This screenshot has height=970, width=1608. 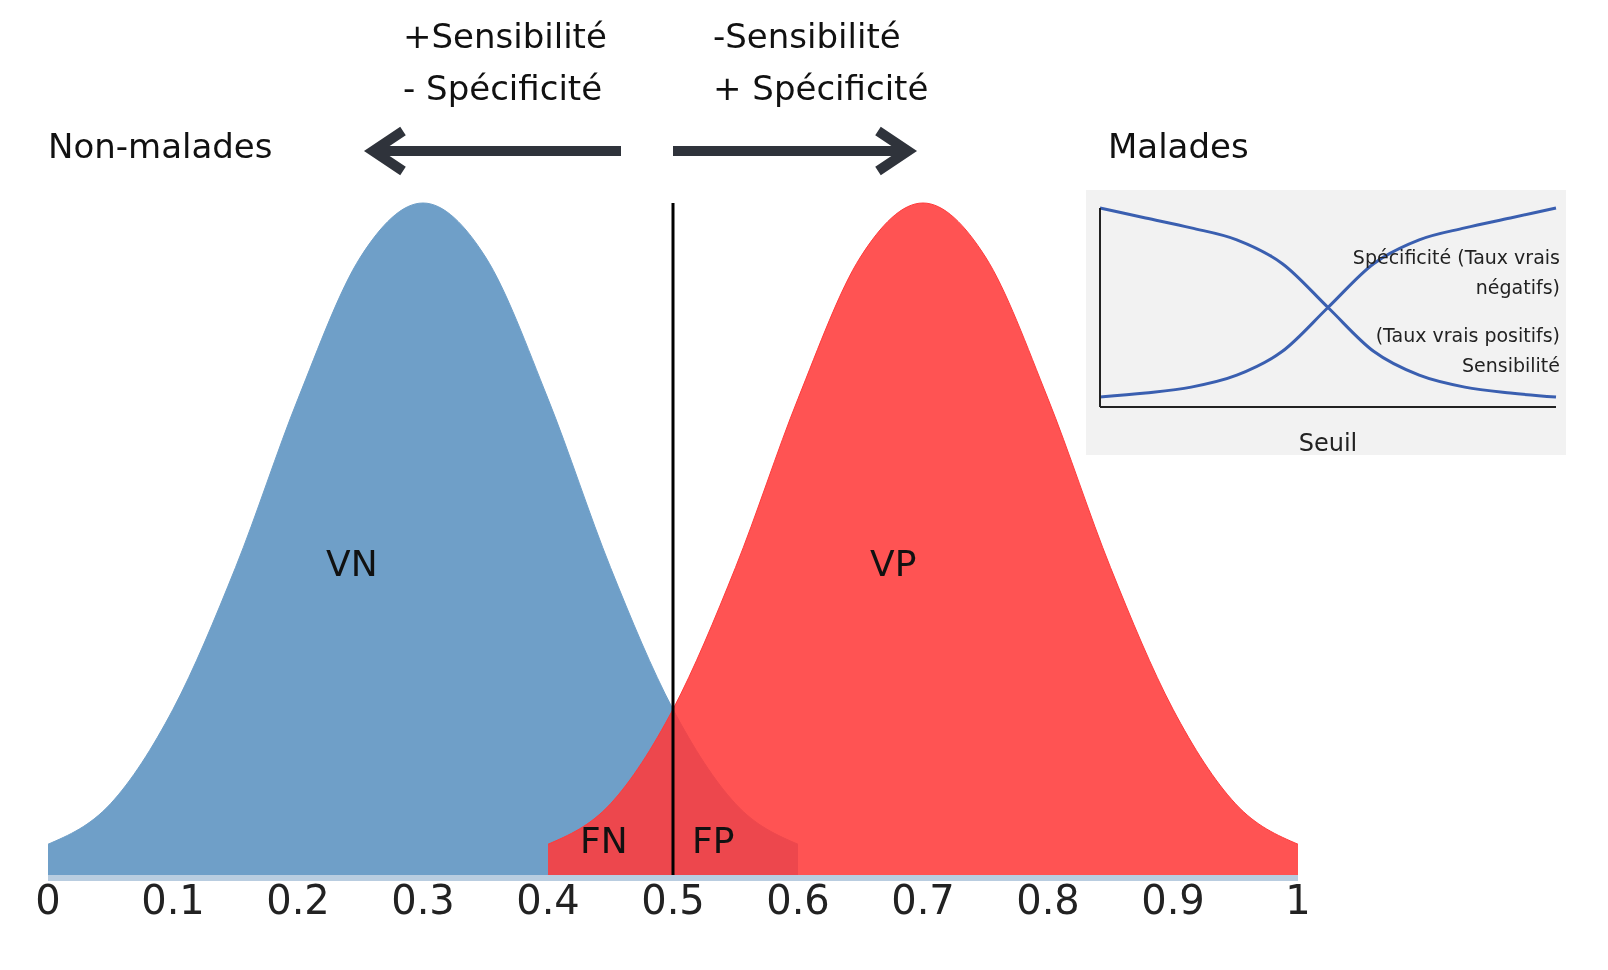 What do you see at coordinates (548, 900) in the screenshot?
I see `x-tick-label: 0.4` at bounding box center [548, 900].